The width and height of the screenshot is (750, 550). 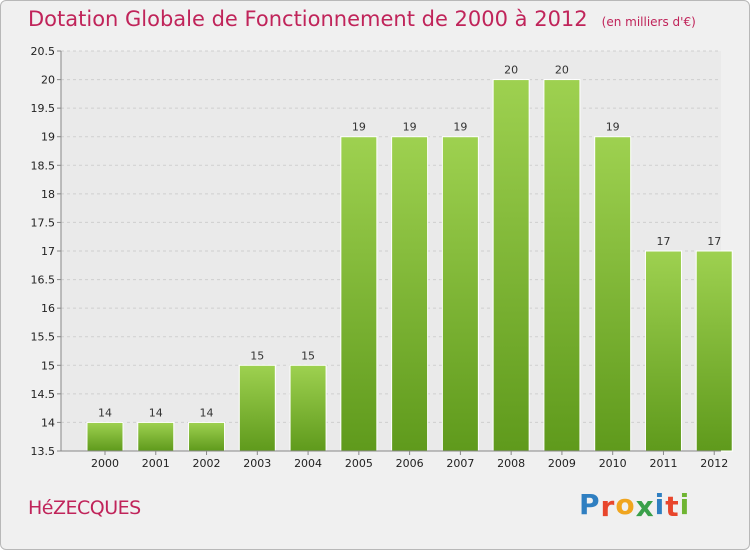 I want to click on x-tick-label: 2010, so click(x=613, y=463).